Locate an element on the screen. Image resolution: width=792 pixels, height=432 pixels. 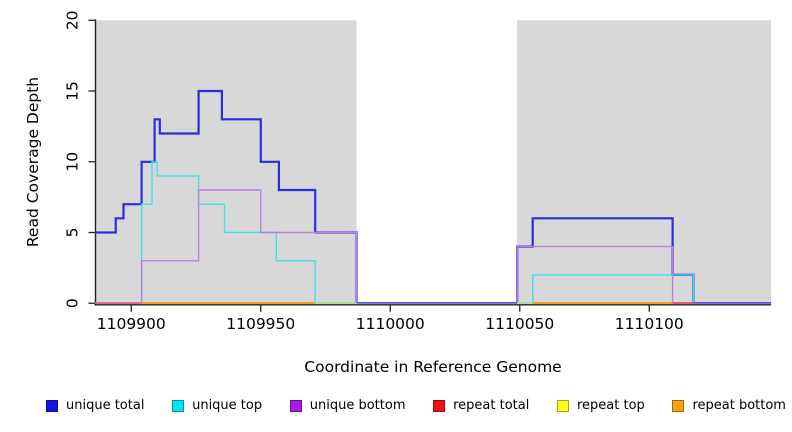
legend-item-unique-top: unique top is located at coordinates (217, 406).